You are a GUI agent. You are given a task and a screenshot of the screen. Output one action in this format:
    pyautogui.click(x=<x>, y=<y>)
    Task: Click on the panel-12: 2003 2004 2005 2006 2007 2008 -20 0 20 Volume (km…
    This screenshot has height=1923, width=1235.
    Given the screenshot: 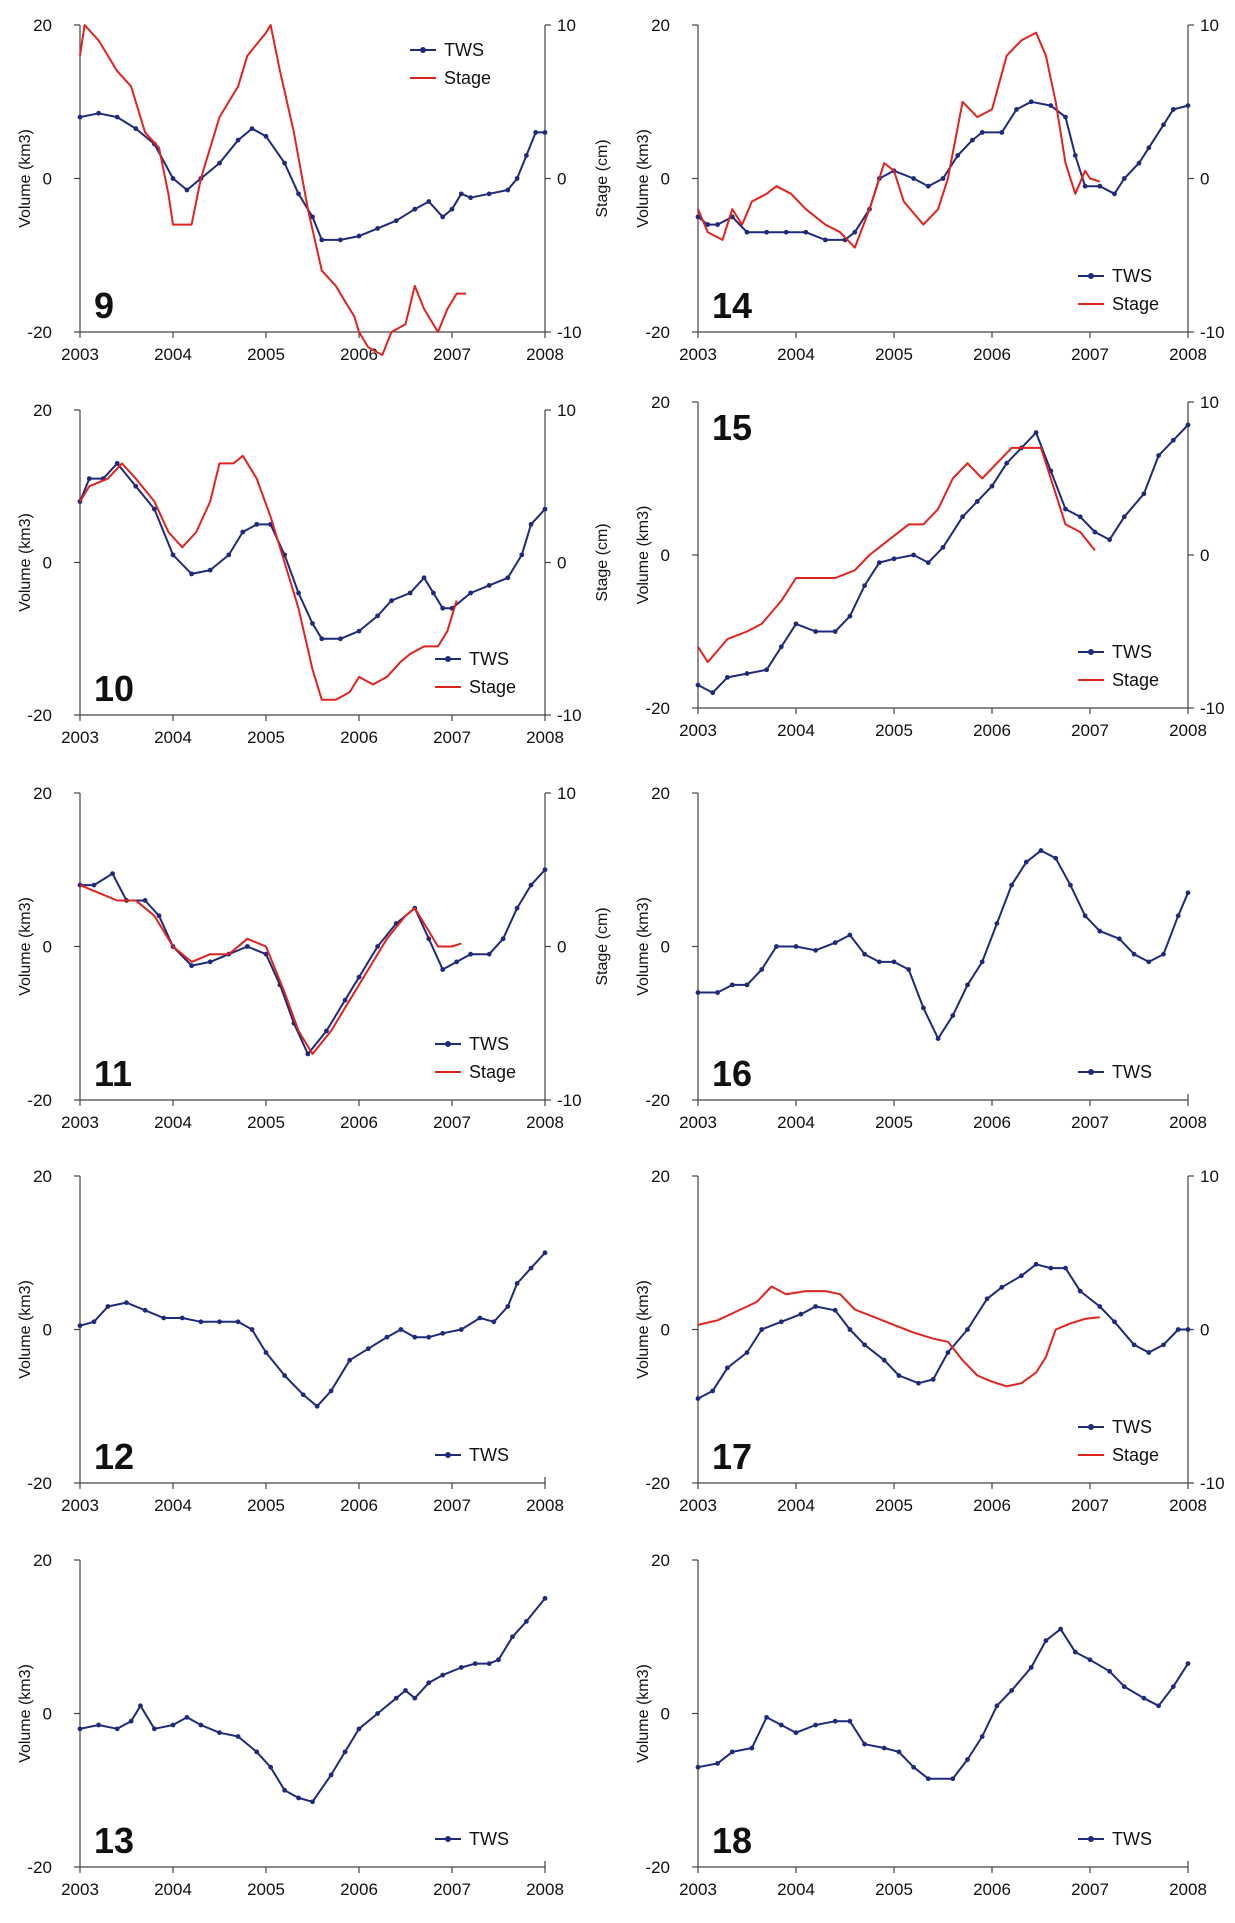 What is the action you would take?
    pyautogui.click(x=290, y=1341)
    